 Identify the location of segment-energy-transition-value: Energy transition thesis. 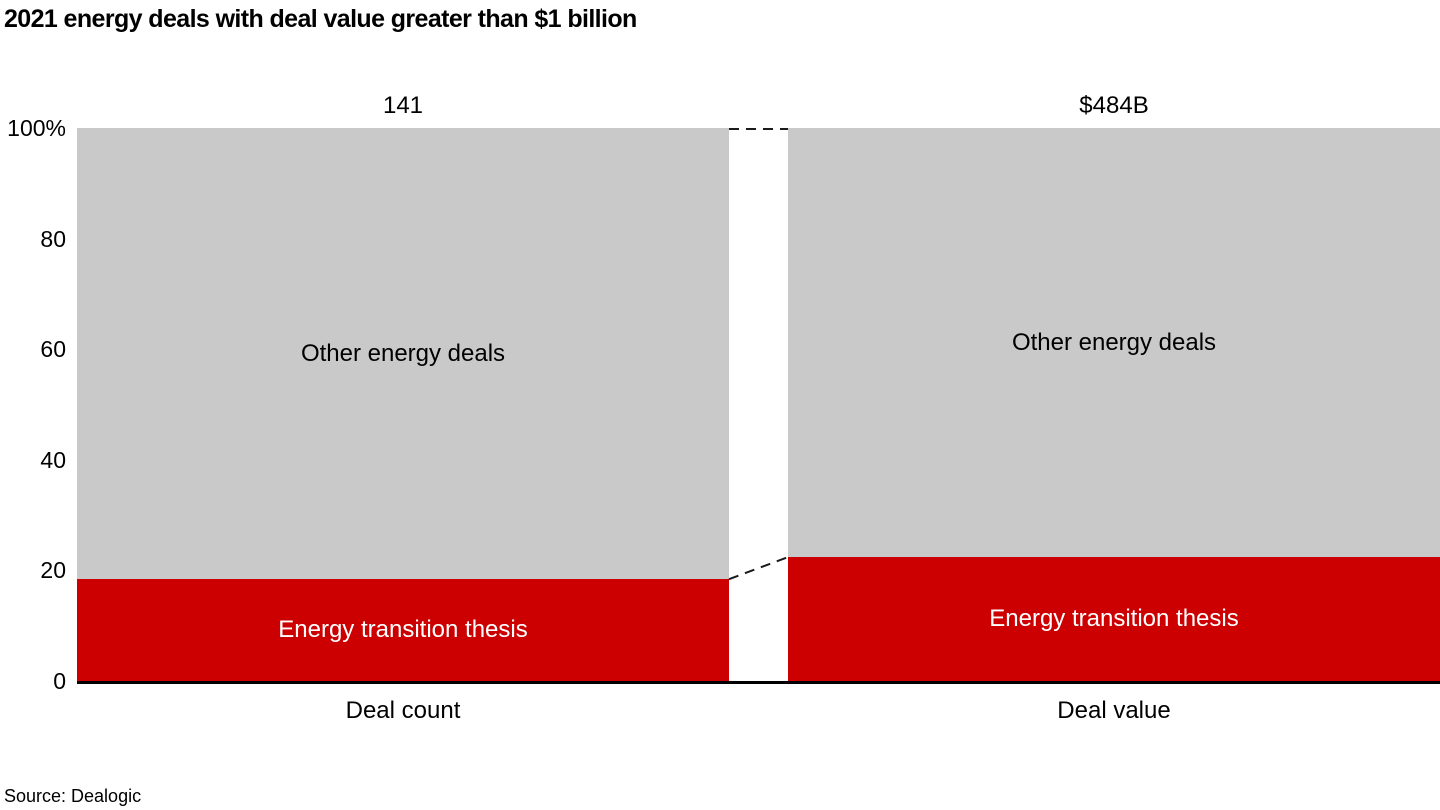
(1114, 619).